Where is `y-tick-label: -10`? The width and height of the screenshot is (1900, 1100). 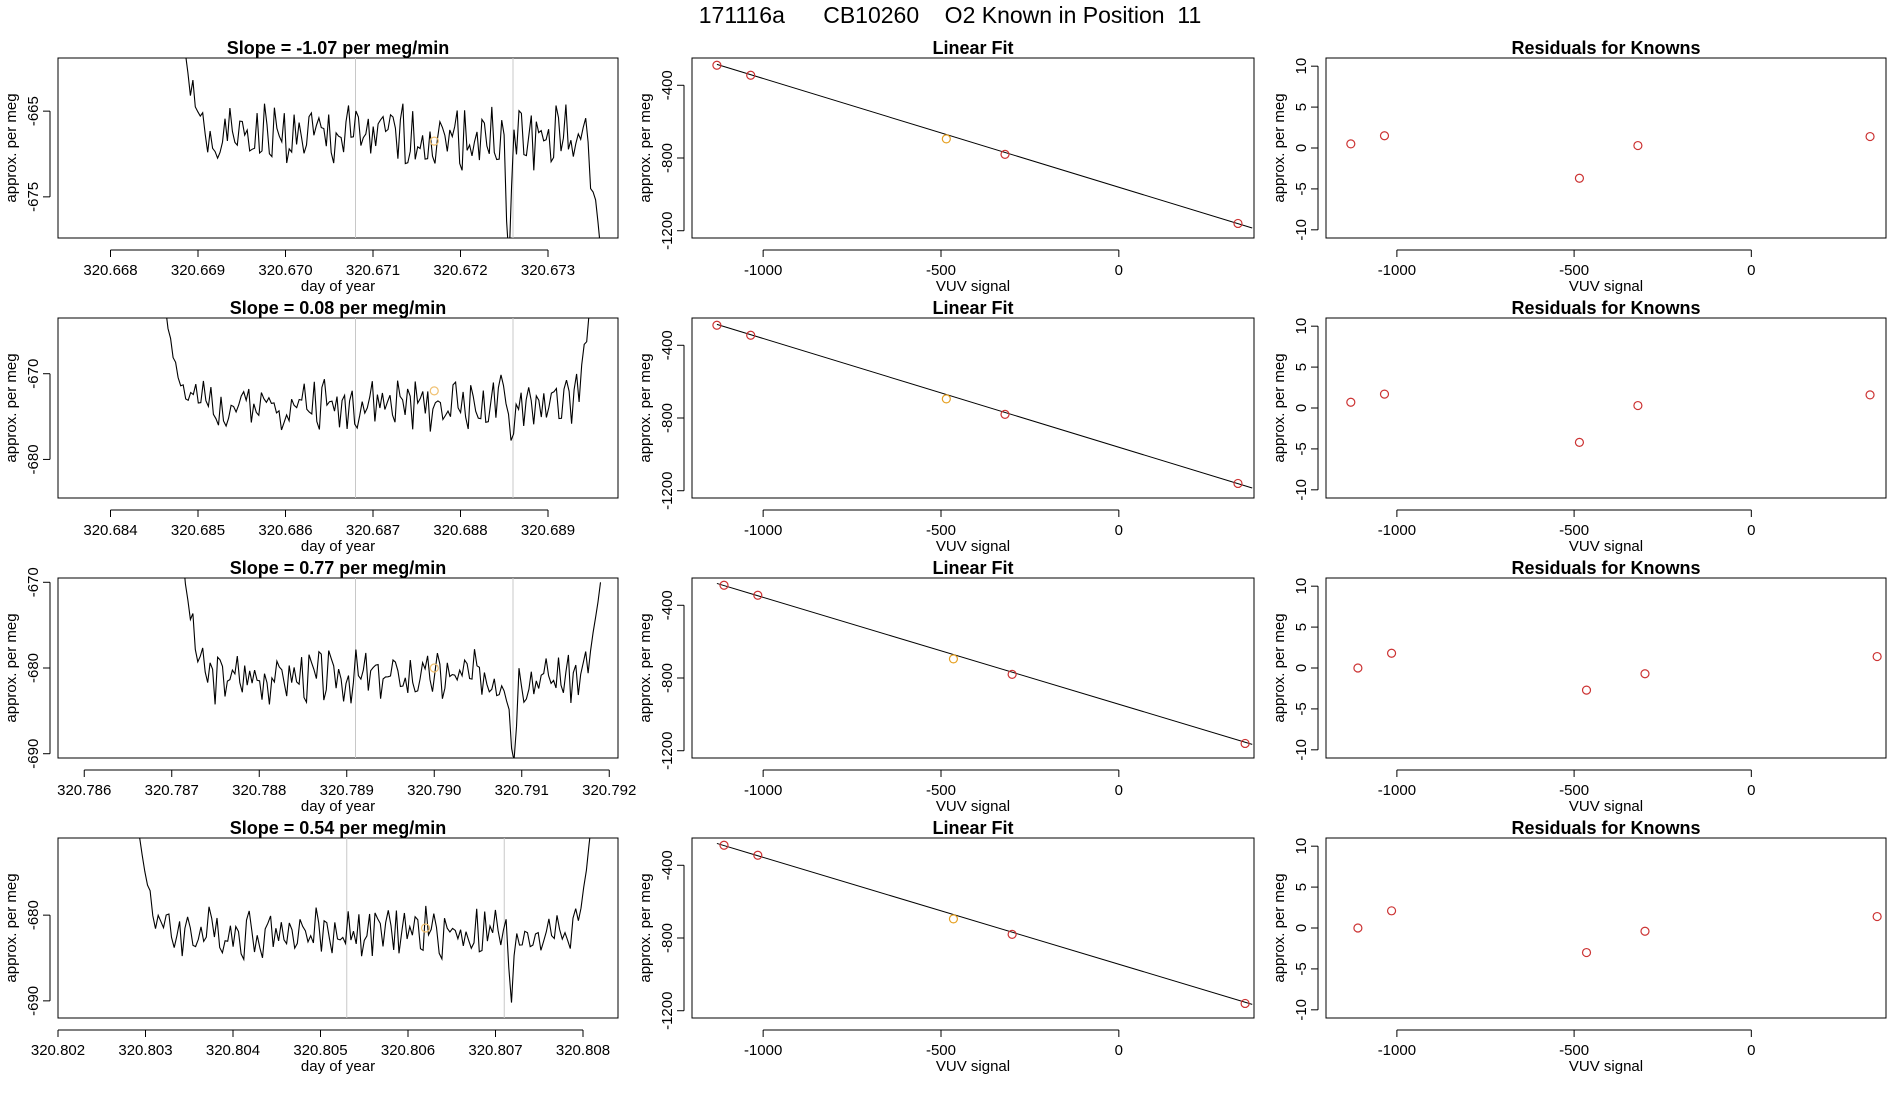
y-tick-label: -10 is located at coordinates (1301, 1010).